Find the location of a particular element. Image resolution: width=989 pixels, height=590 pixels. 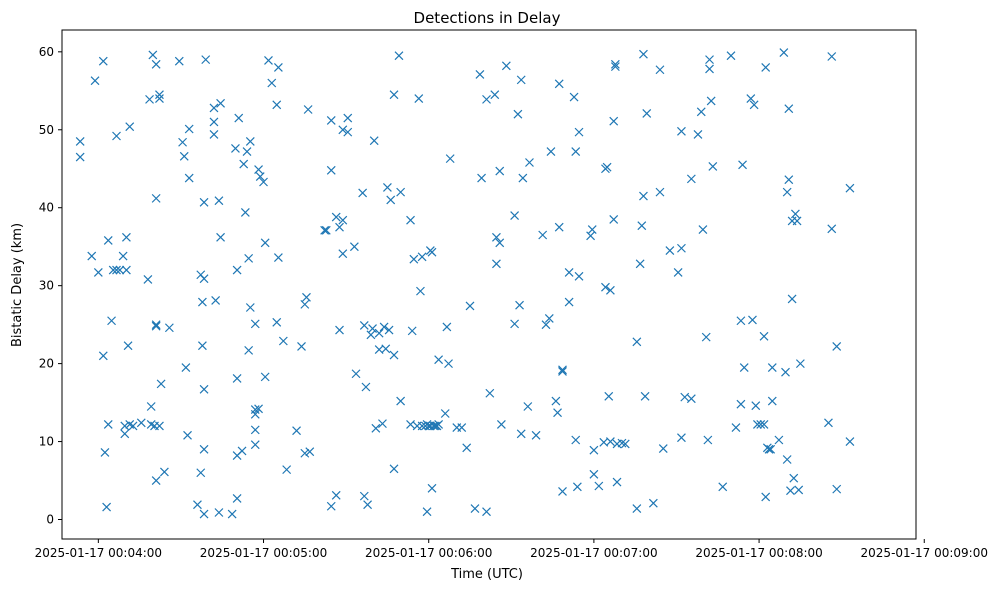

y-tick-label: 60 is located at coordinates (46, 52).